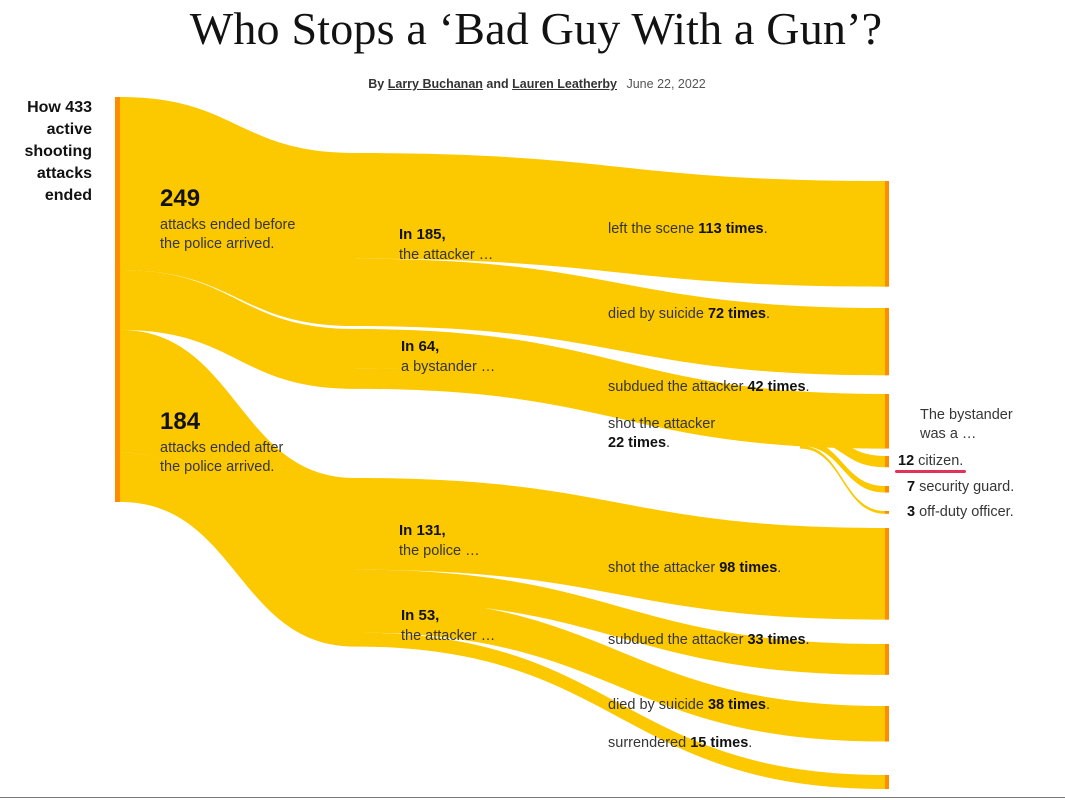  What do you see at coordinates (228, 234) in the screenshot?
I see `before-police-text: attacks ended before the police arrived.` at bounding box center [228, 234].